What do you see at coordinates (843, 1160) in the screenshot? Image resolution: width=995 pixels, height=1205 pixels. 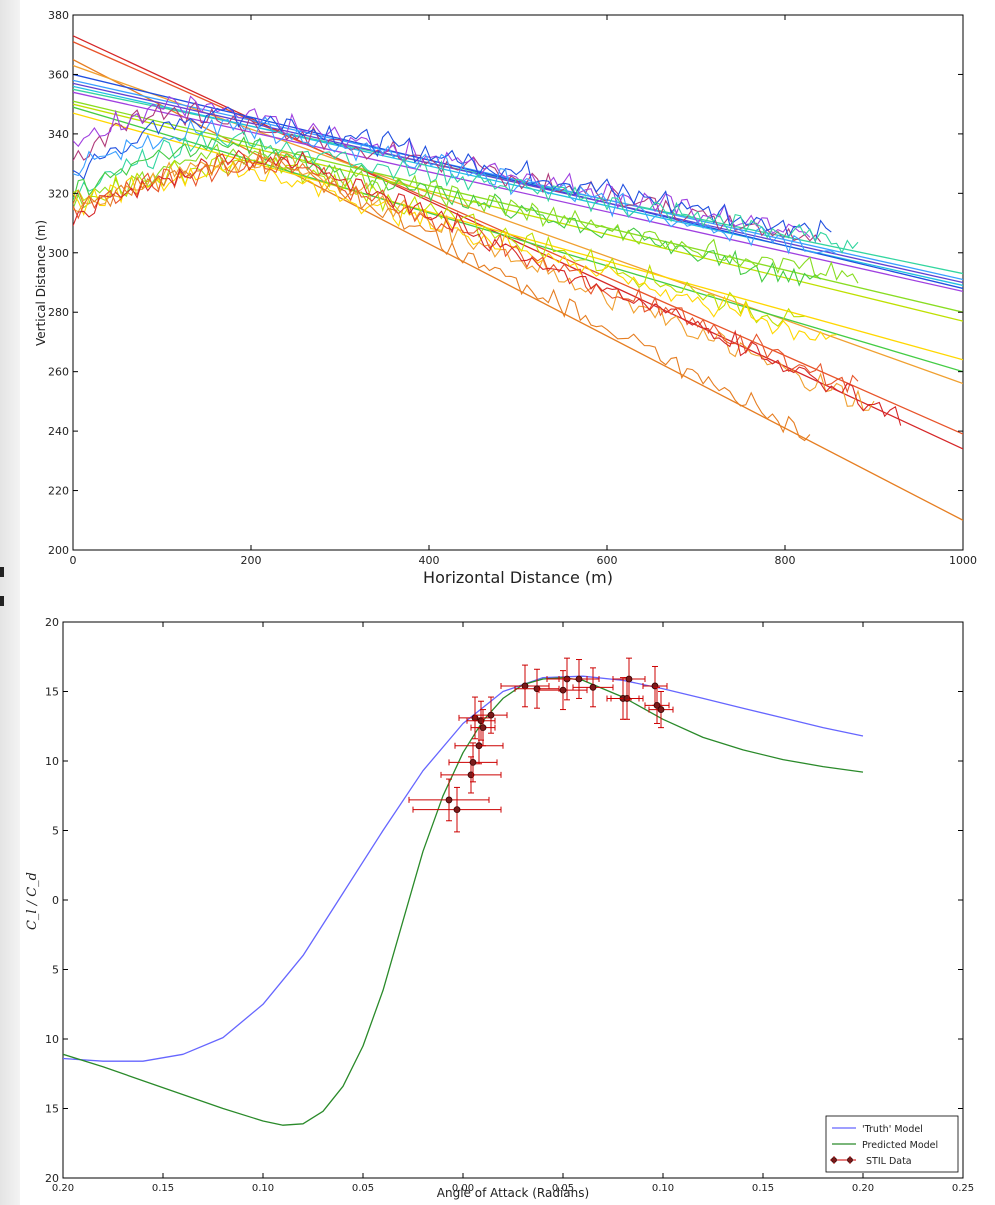 I see `legend-swatch` at bounding box center [843, 1160].